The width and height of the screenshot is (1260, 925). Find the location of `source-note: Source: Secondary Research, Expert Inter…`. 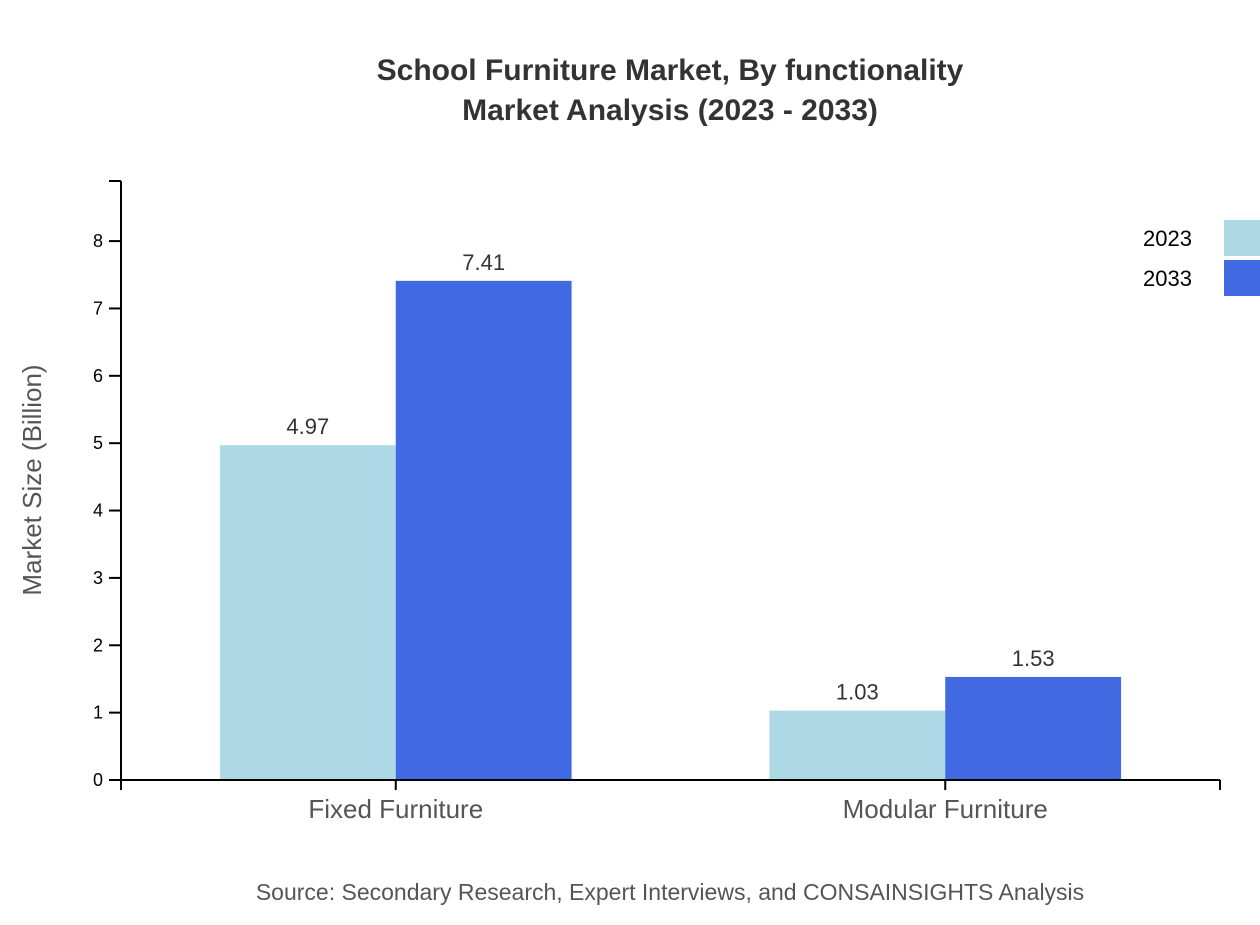

source-note: Source: Secondary Research, Expert Inter… is located at coordinates (670, 892).